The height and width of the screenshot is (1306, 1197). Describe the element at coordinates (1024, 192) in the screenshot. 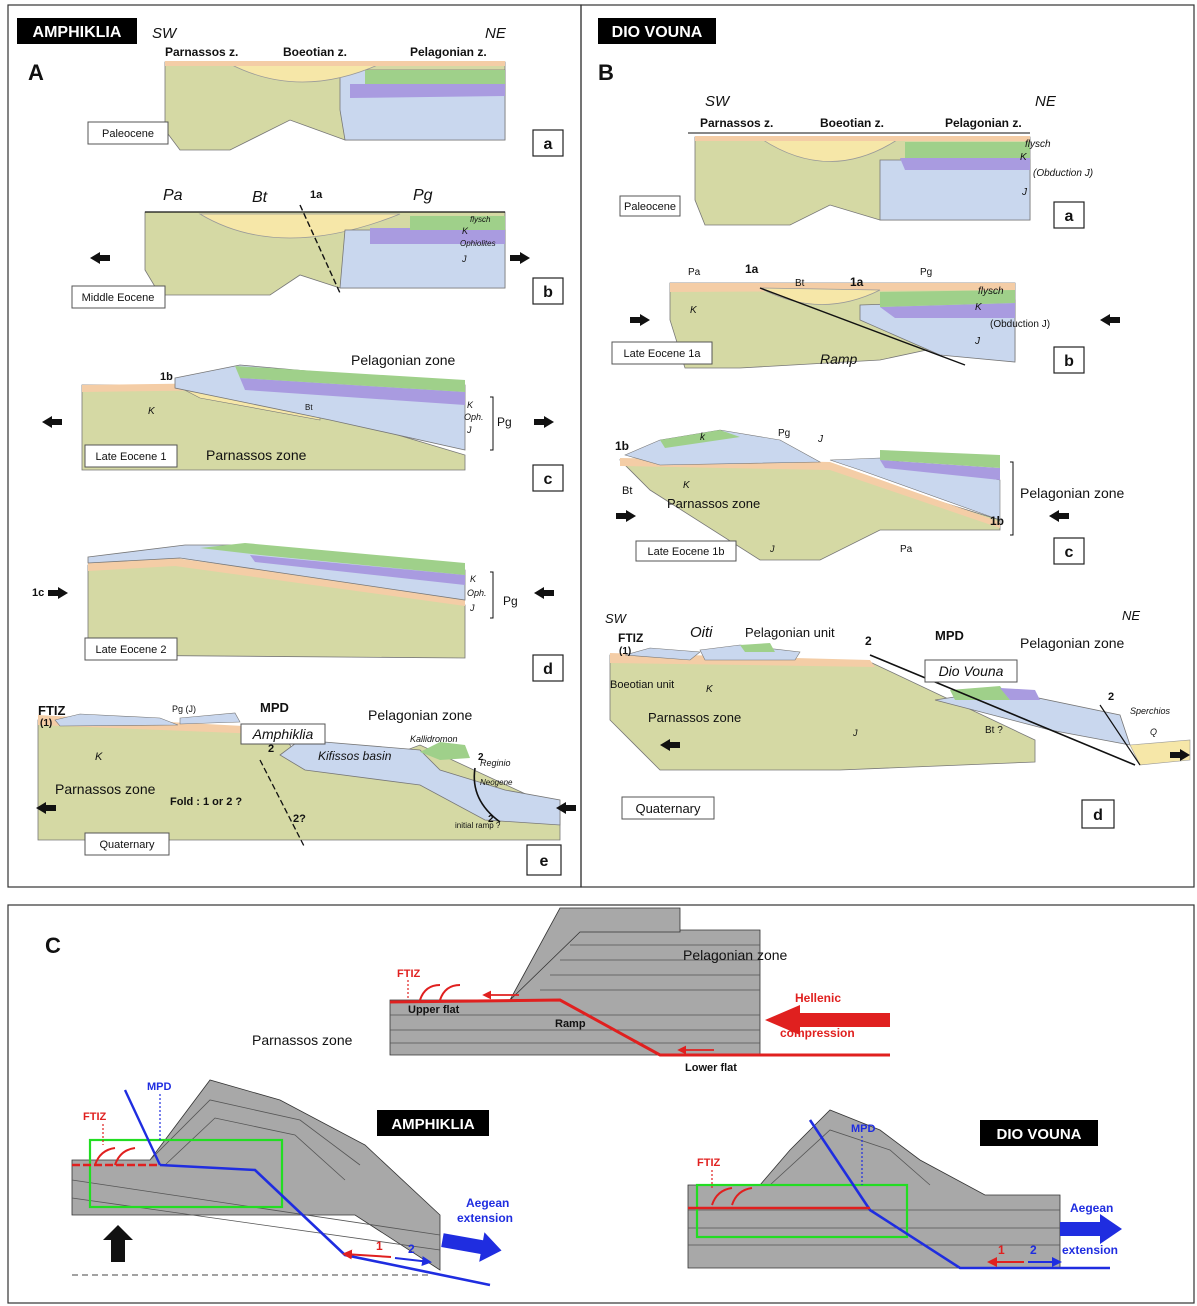

I see `j-label-ba: J` at that location.